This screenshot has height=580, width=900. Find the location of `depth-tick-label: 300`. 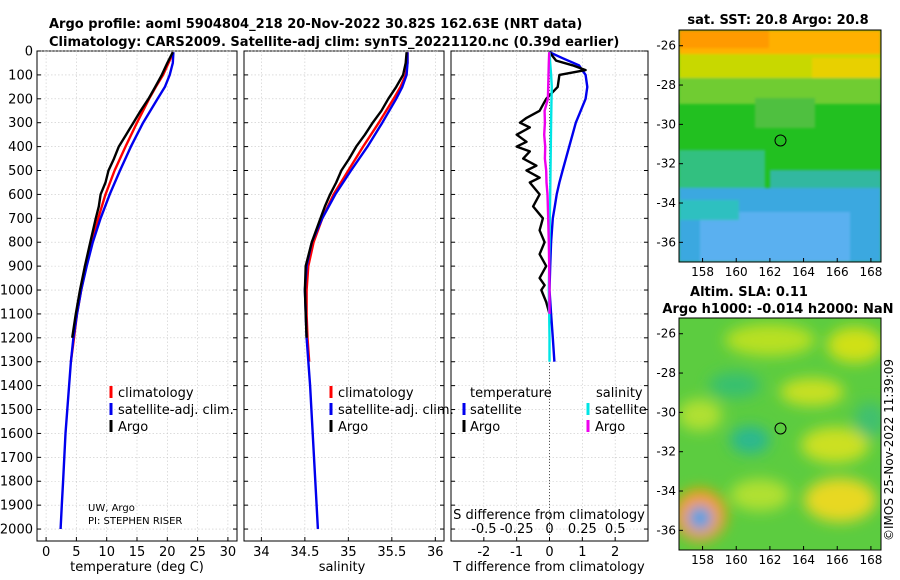

depth-tick-label: 300 is located at coordinates (20, 123).